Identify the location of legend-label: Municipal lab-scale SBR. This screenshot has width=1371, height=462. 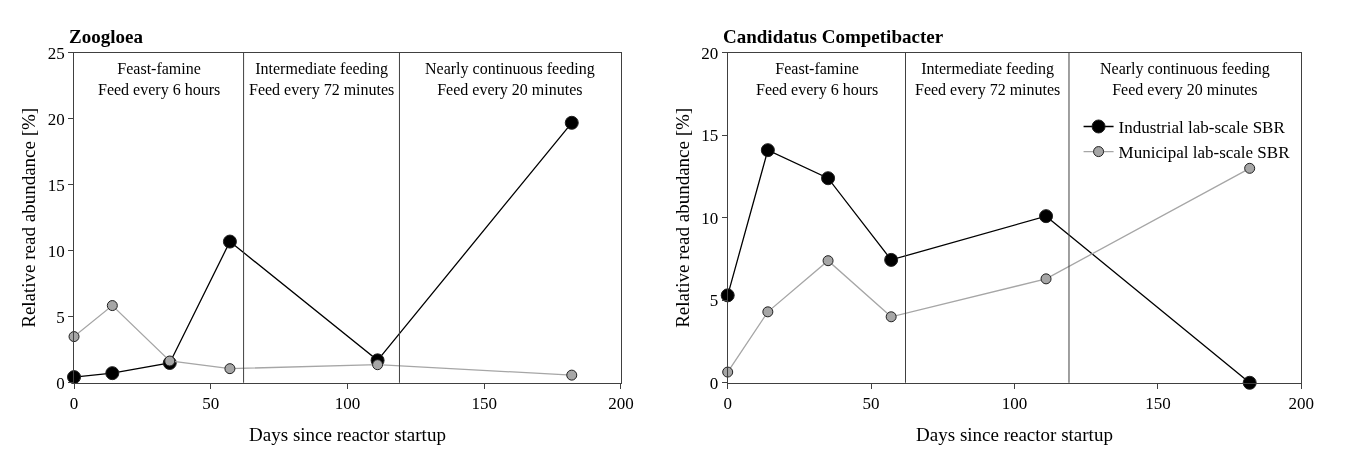
(1204, 153).